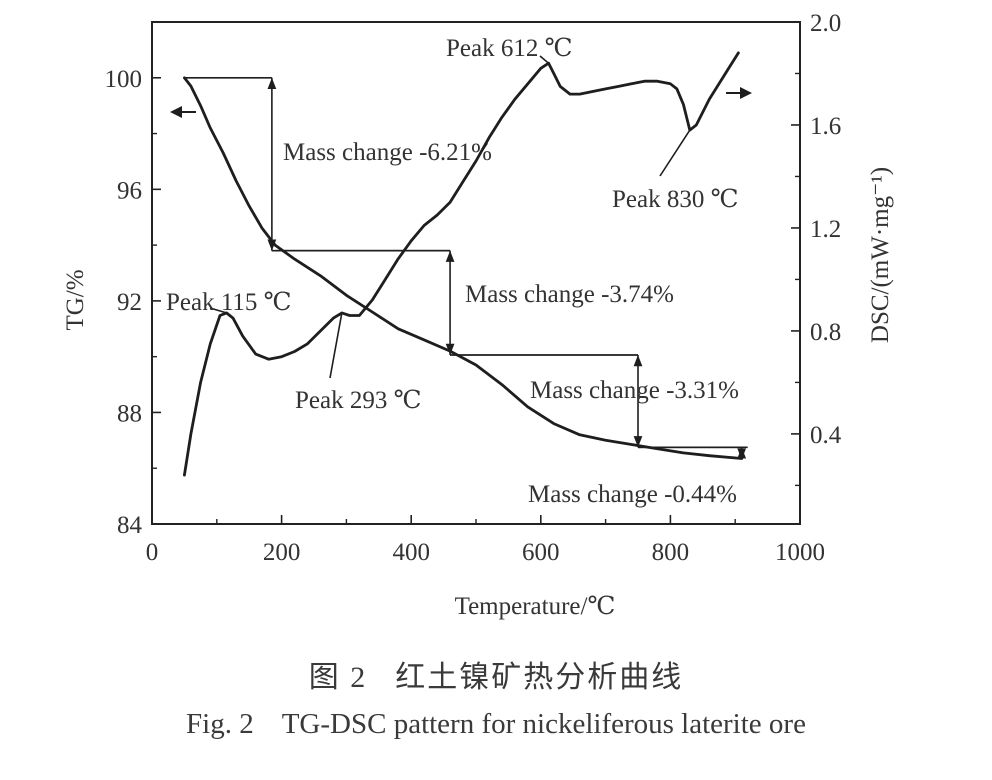 The image size is (992, 780). Describe the element at coordinates (675, 199) in the screenshot. I see `peak-label: Peak 830 ℃` at that location.